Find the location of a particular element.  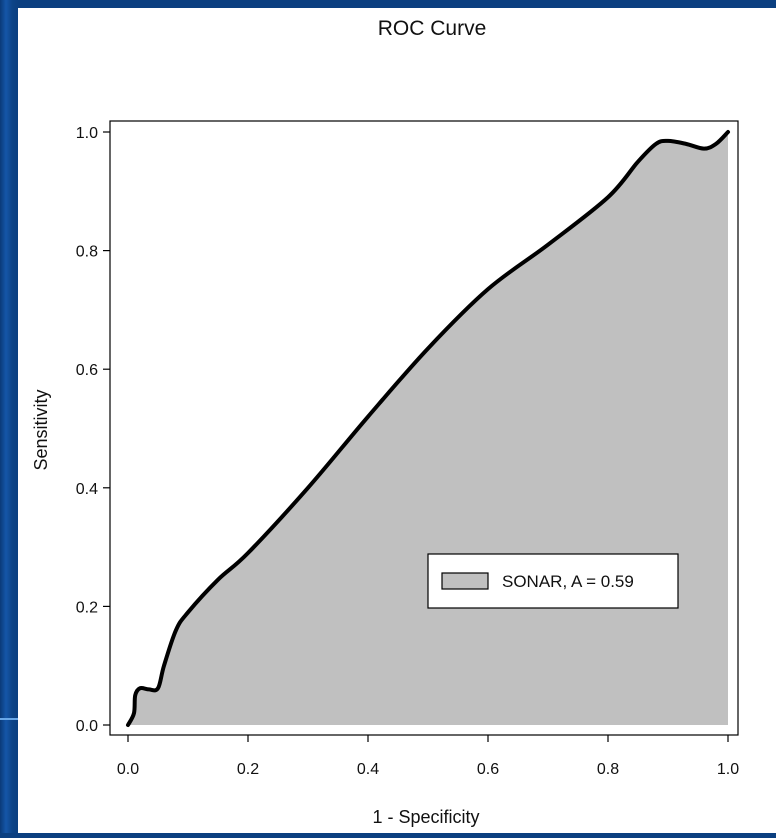

y-tick-label: 0.2 is located at coordinates (87, 607).